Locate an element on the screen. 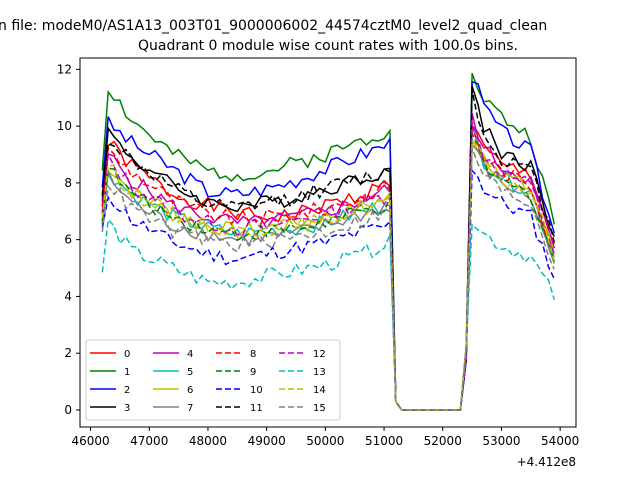  x-tick-label: 49000 is located at coordinates (267, 441).